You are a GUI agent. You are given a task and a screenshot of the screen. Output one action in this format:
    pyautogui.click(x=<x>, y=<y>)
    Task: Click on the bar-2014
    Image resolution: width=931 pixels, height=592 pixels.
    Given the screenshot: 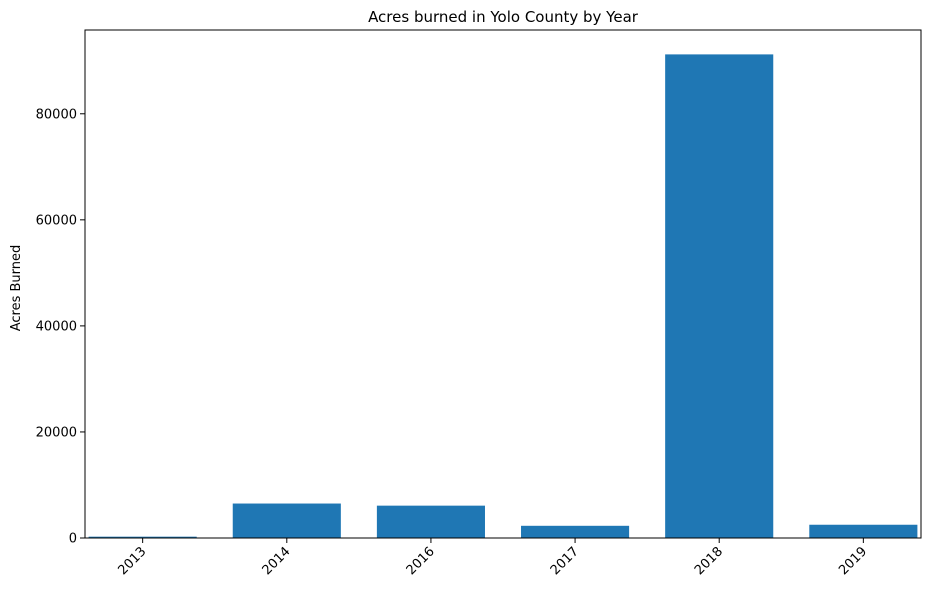 What is the action you would take?
    pyautogui.click(x=286, y=520)
    